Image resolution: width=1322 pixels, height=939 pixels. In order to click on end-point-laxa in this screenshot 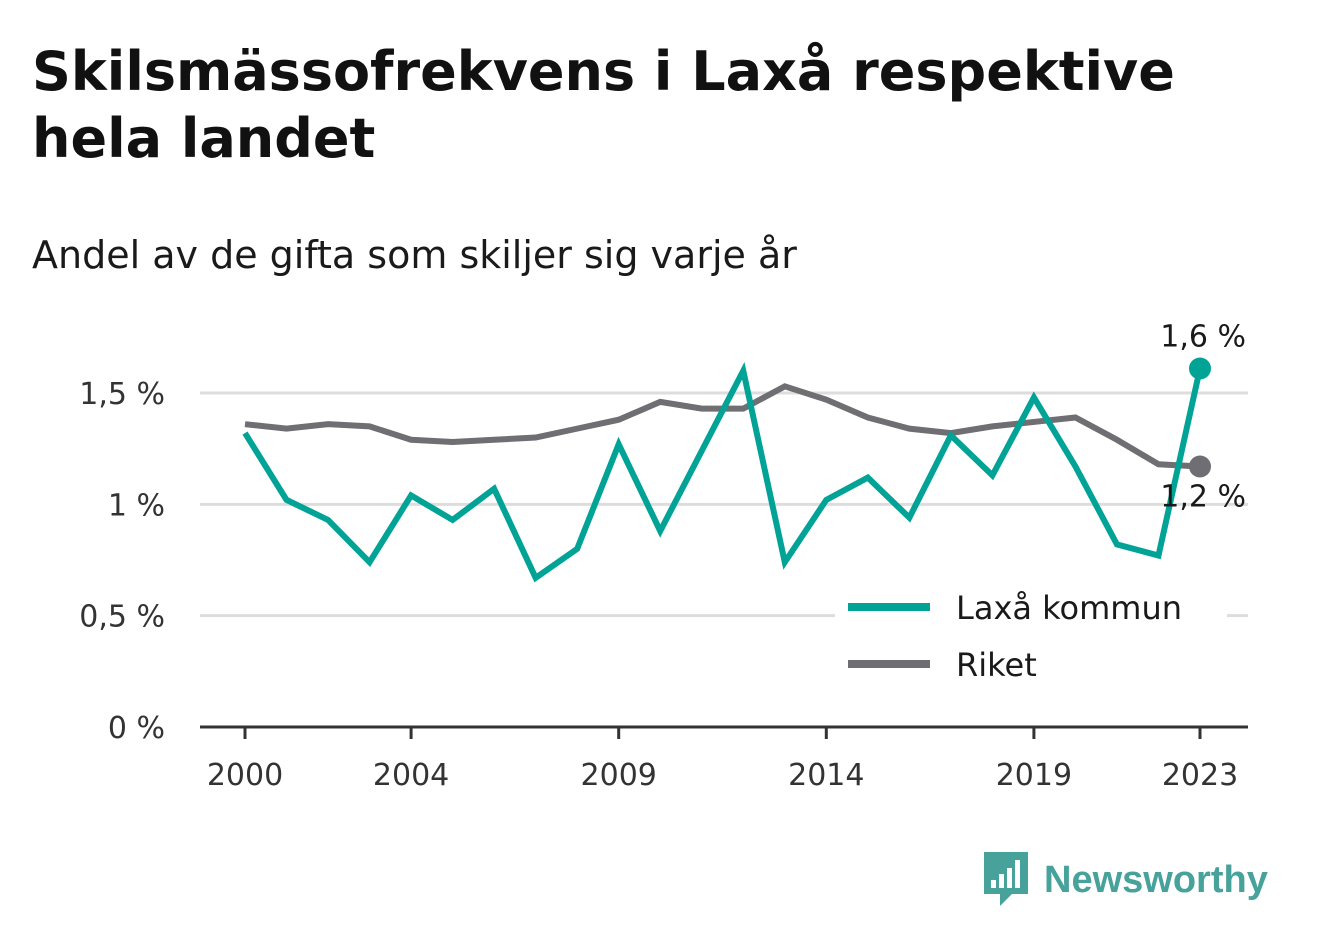, I will do `click(1200, 368)`.